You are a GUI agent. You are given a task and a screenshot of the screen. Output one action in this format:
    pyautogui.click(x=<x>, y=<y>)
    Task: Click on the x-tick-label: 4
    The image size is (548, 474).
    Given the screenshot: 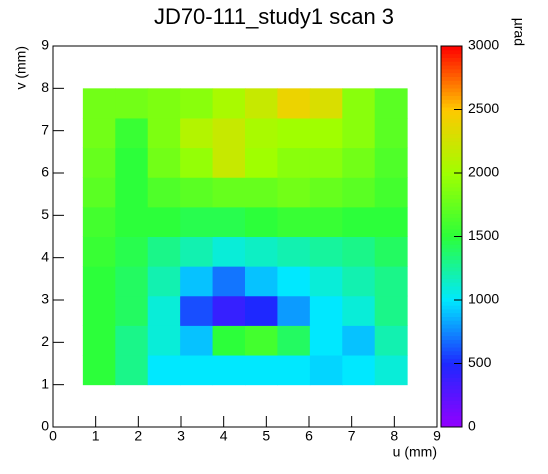 What is the action you would take?
    pyautogui.click(x=224, y=436)
    